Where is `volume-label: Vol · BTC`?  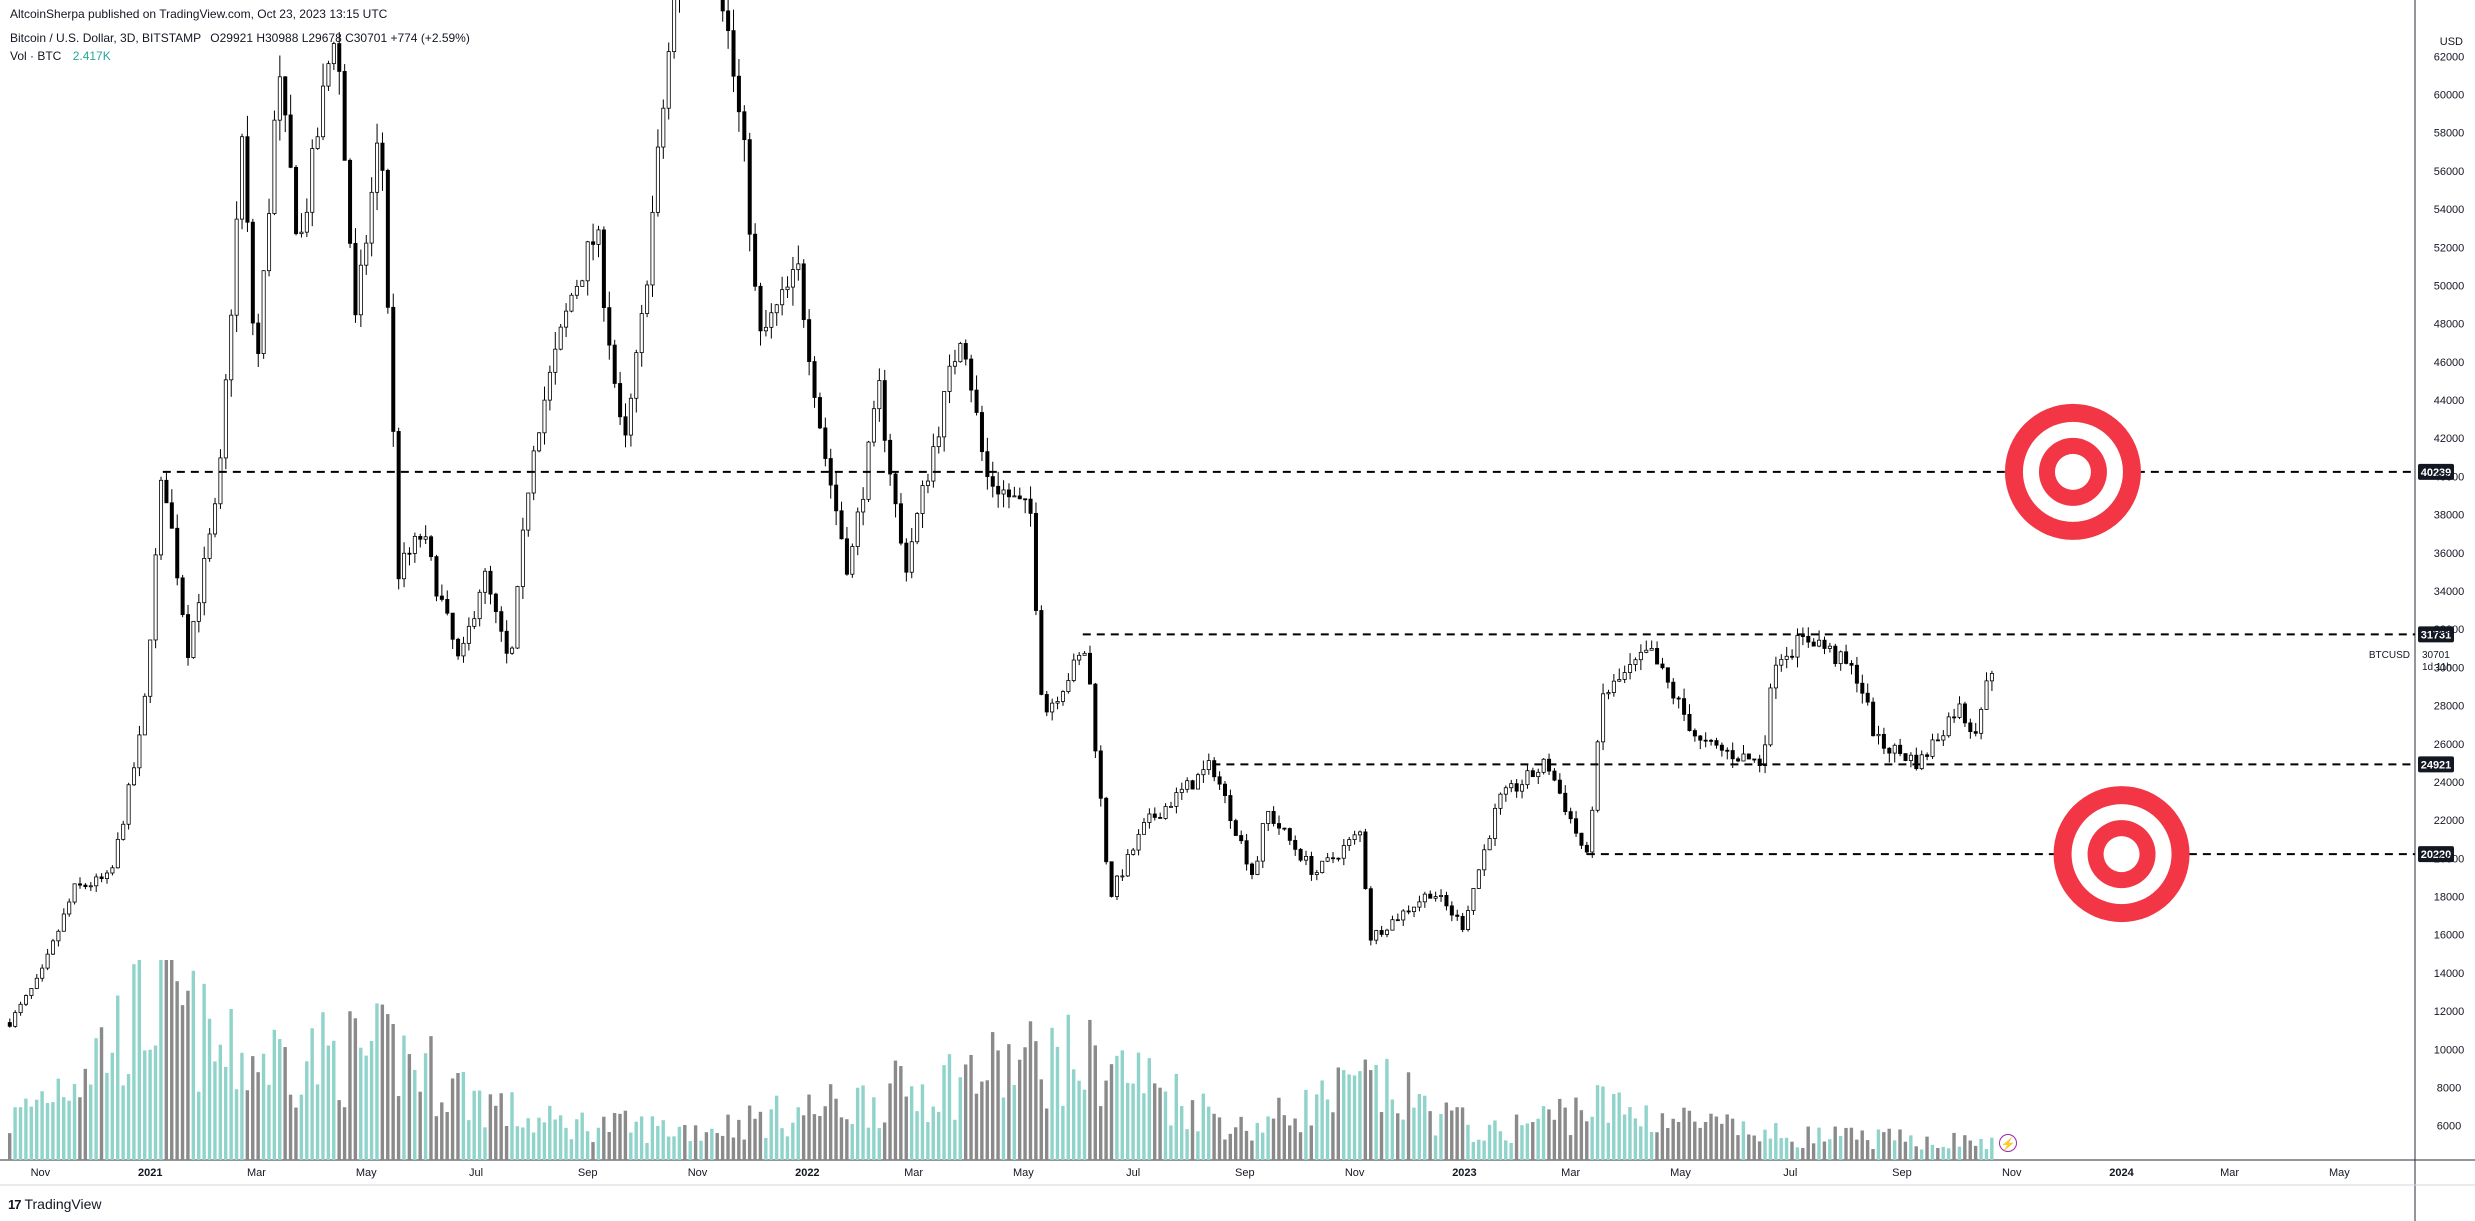 volume-label: Vol · BTC is located at coordinates (36, 56).